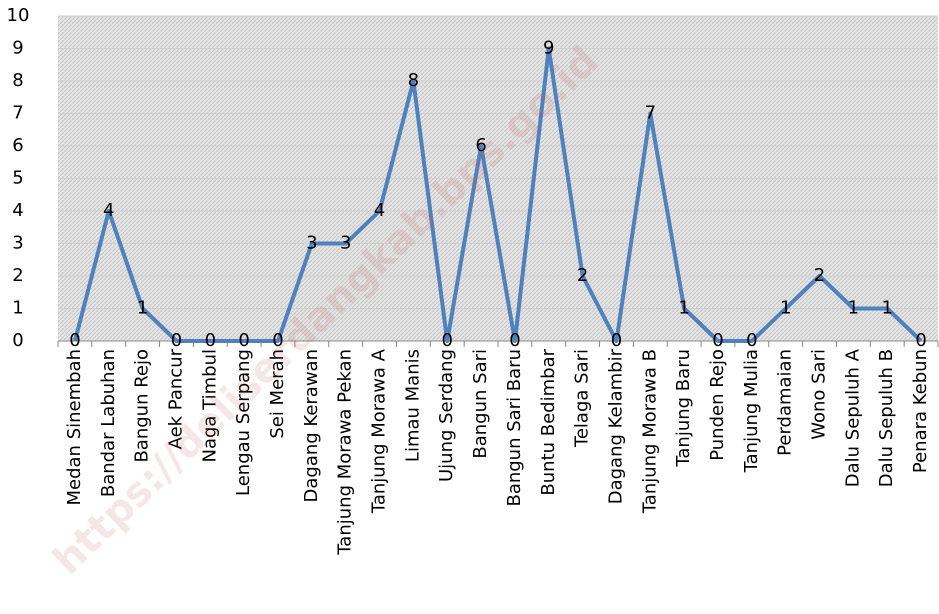  What do you see at coordinates (17, 80) in the screenshot?
I see `y-tick-label: 8` at bounding box center [17, 80].